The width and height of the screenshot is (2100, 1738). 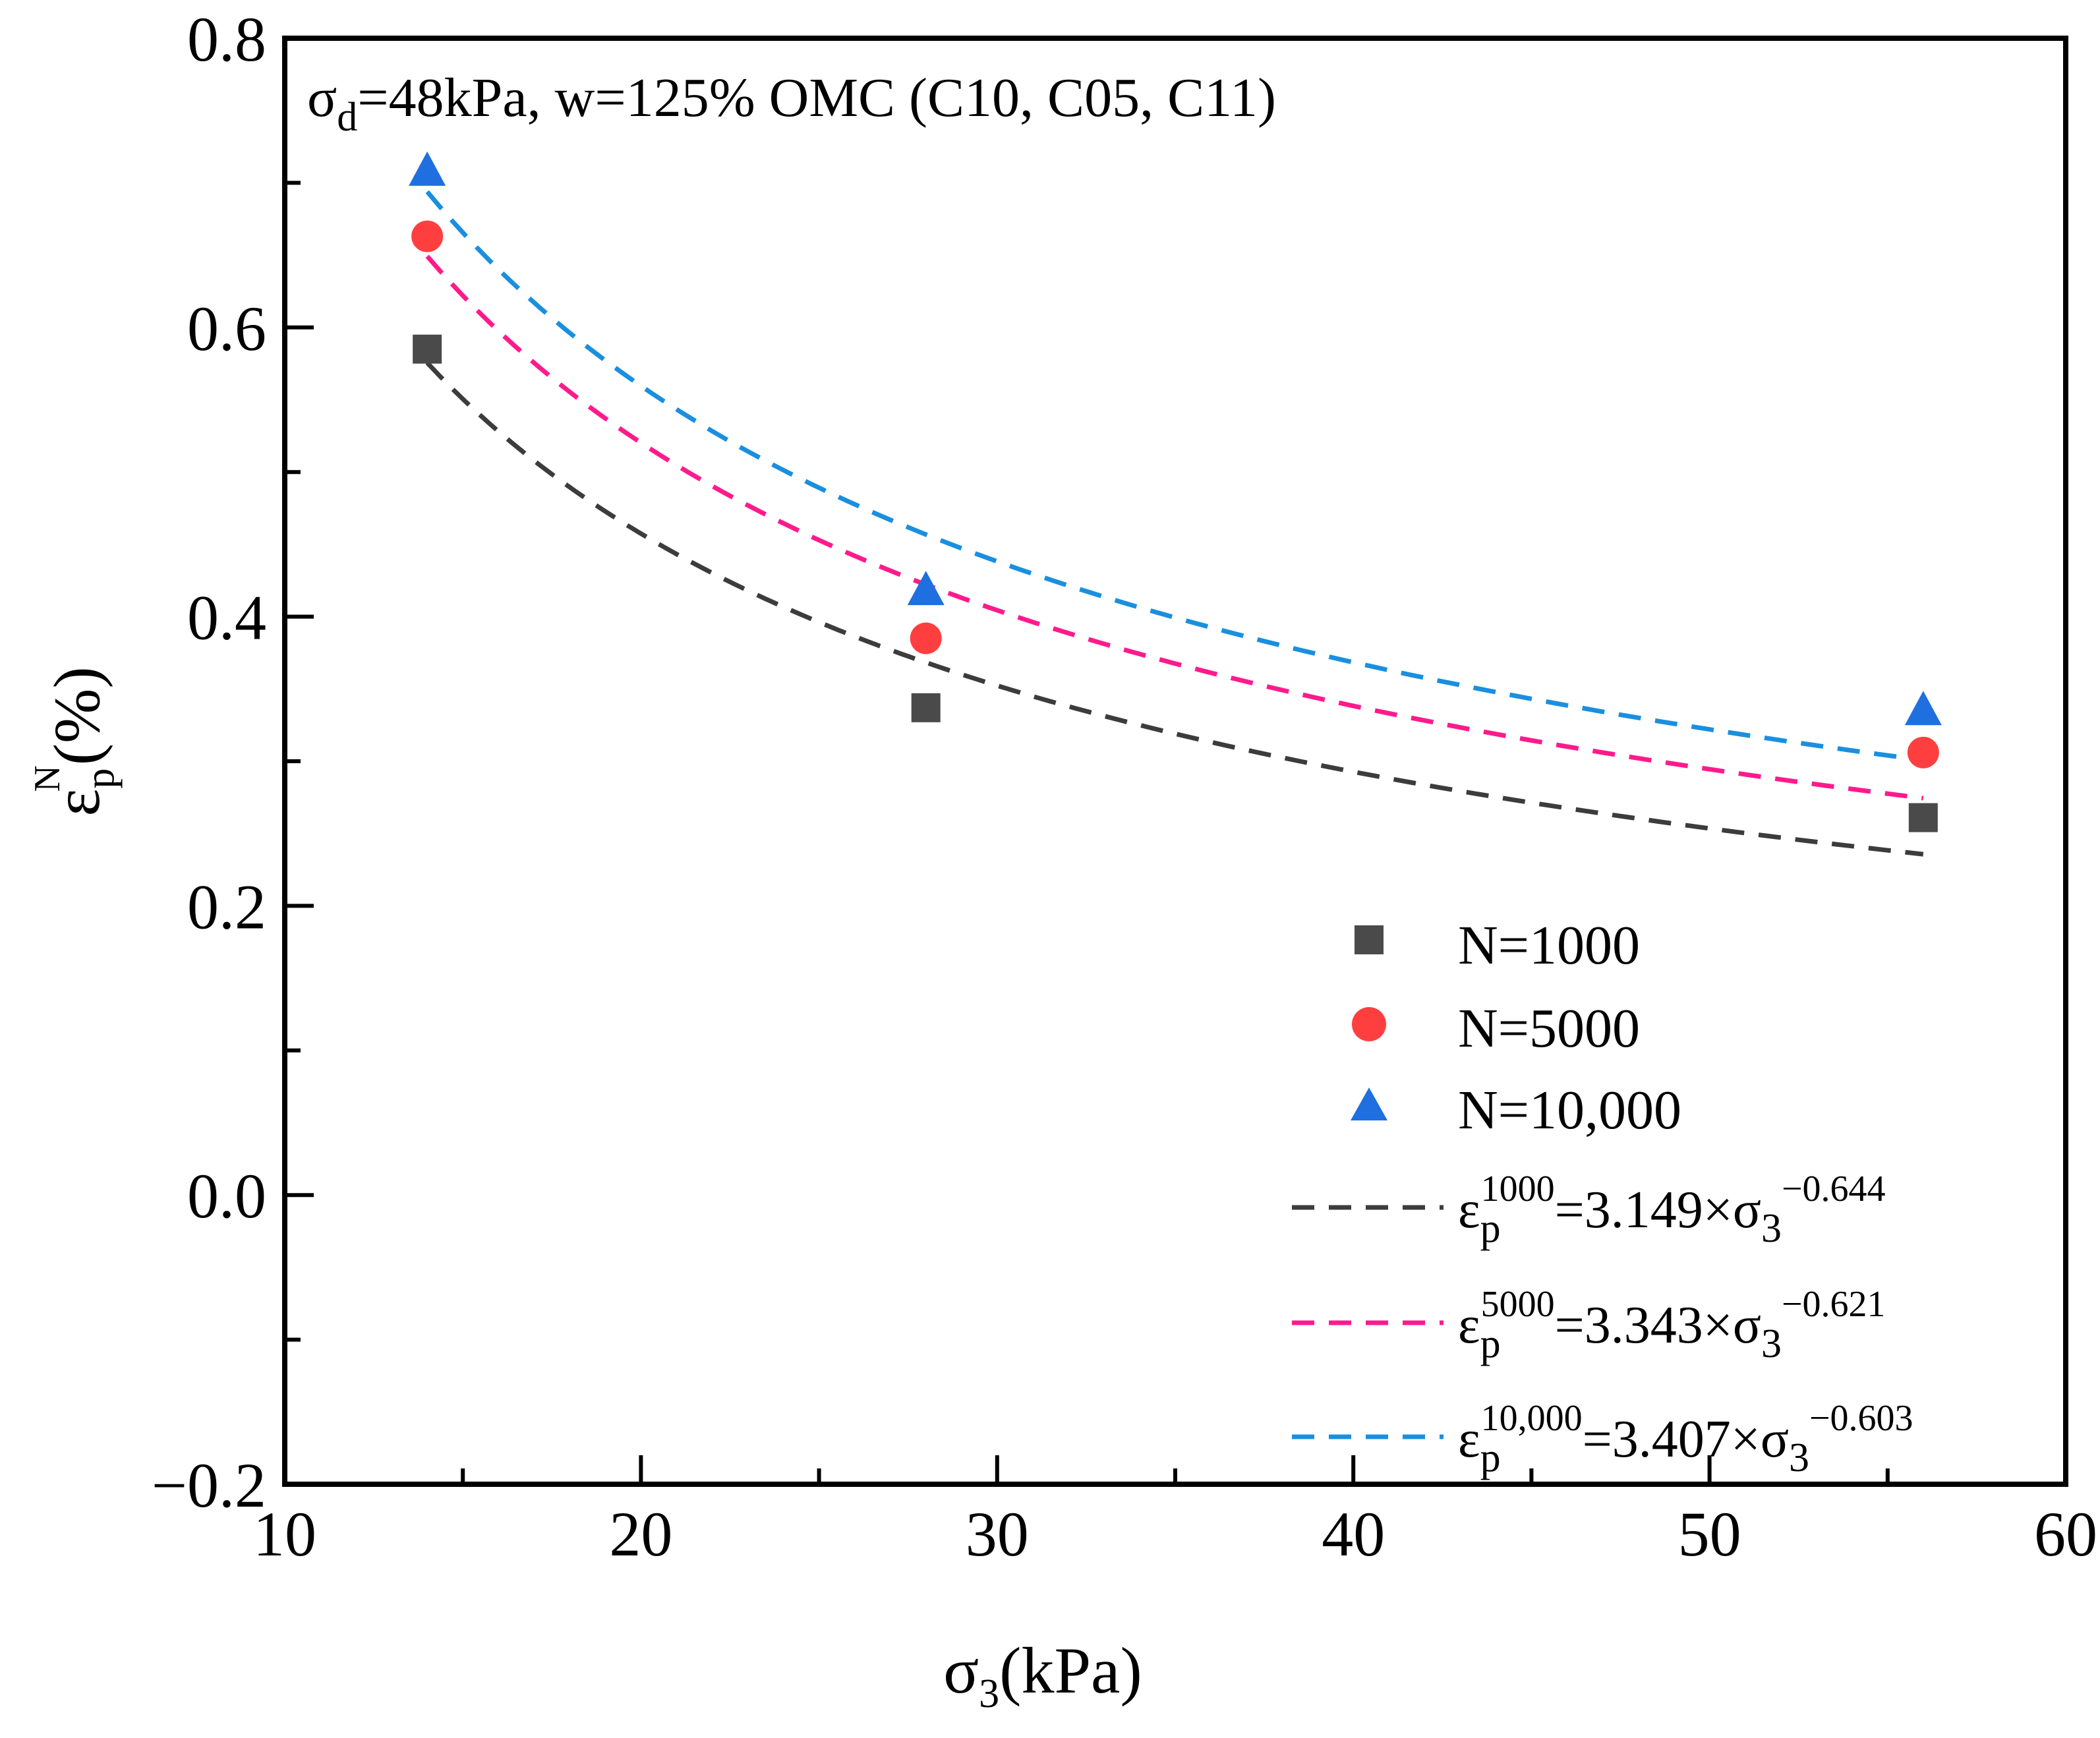 What do you see at coordinates (1709, 1534) in the screenshot?
I see `x-tick-label: 50` at bounding box center [1709, 1534].